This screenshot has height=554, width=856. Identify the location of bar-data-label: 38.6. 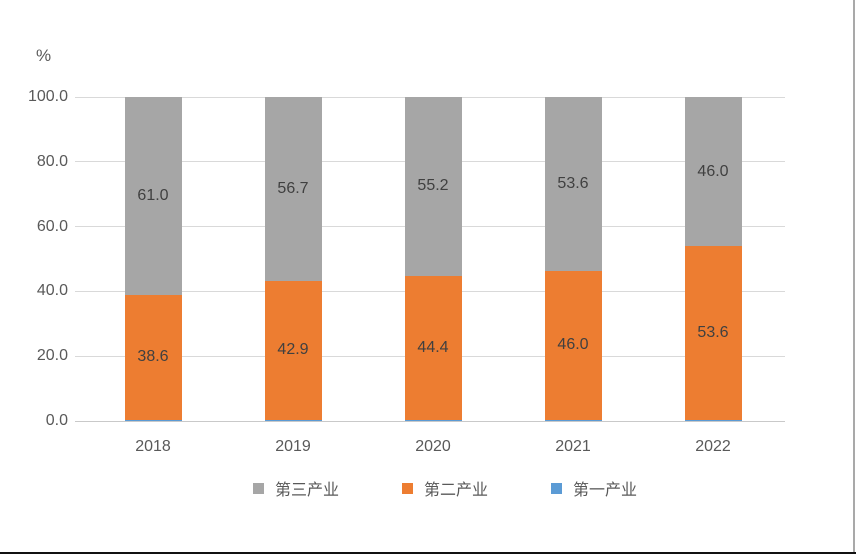
(153, 357).